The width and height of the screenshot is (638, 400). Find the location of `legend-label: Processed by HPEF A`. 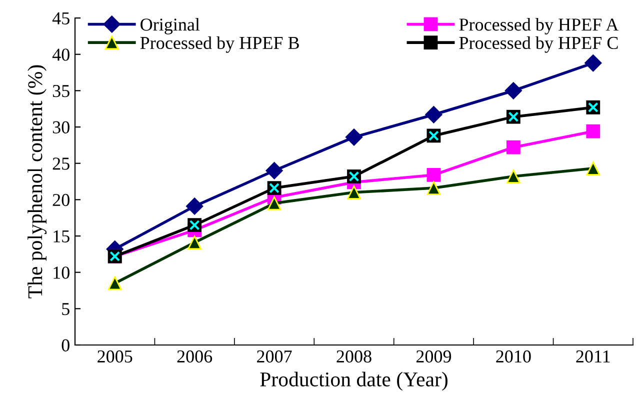

legend-label: Processed by HPEF A is located at coordinates (539, 26).